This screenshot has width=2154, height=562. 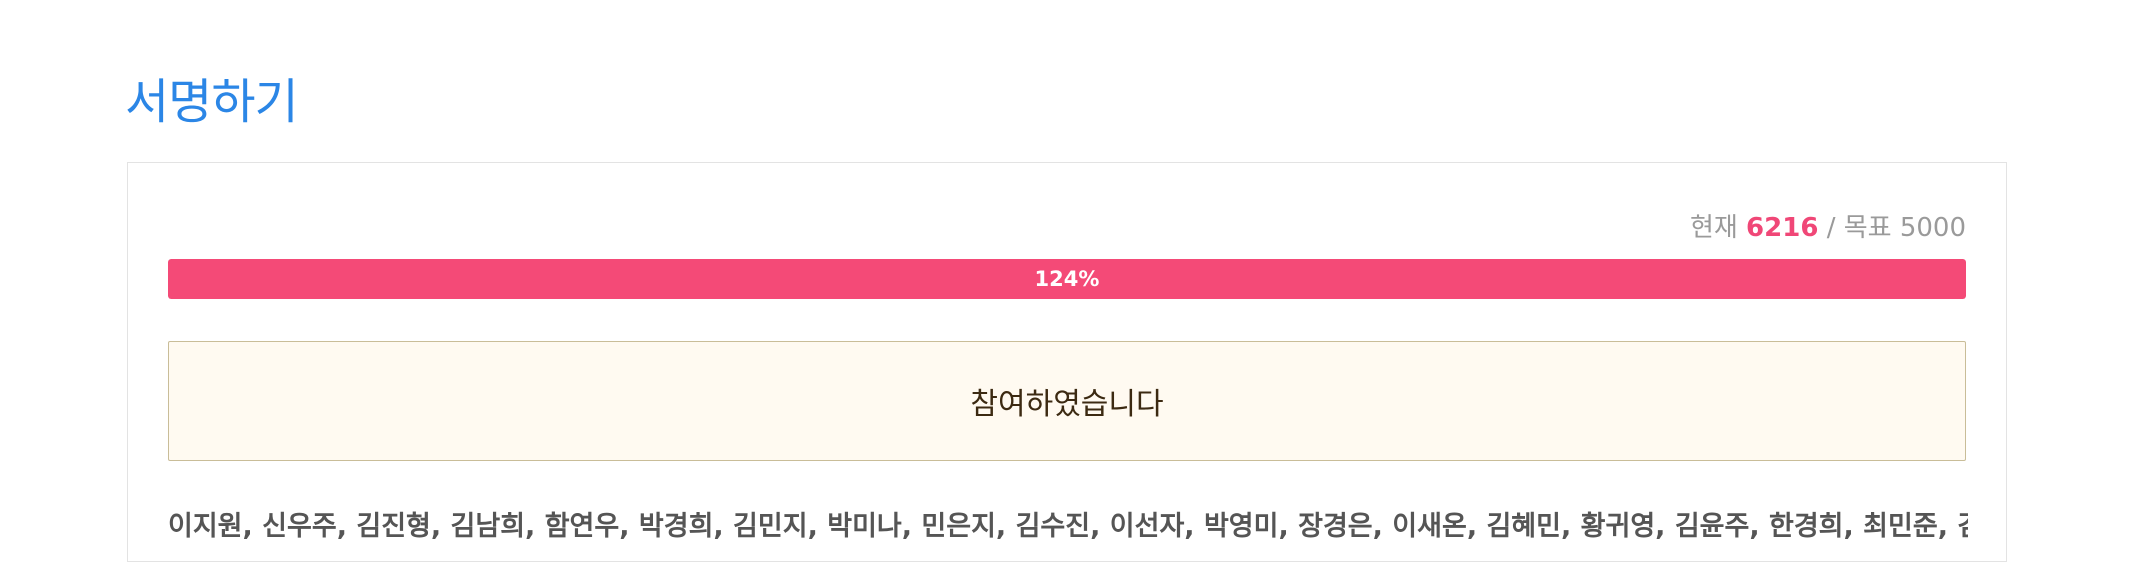 I want to click on participated-label: 참여하였습니다, so click(x=1067, y=404).